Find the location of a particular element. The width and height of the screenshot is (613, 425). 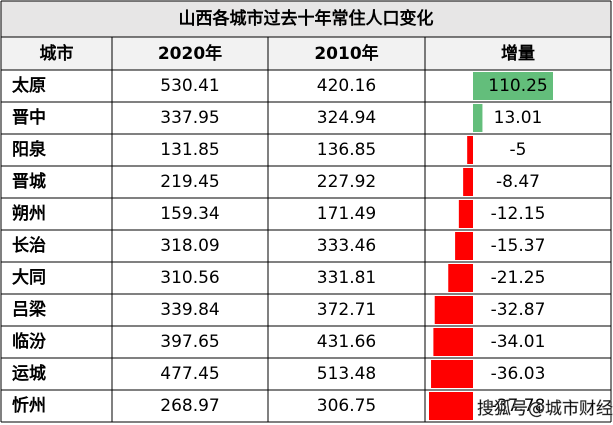

header-background is located at coordinates (306, 53).